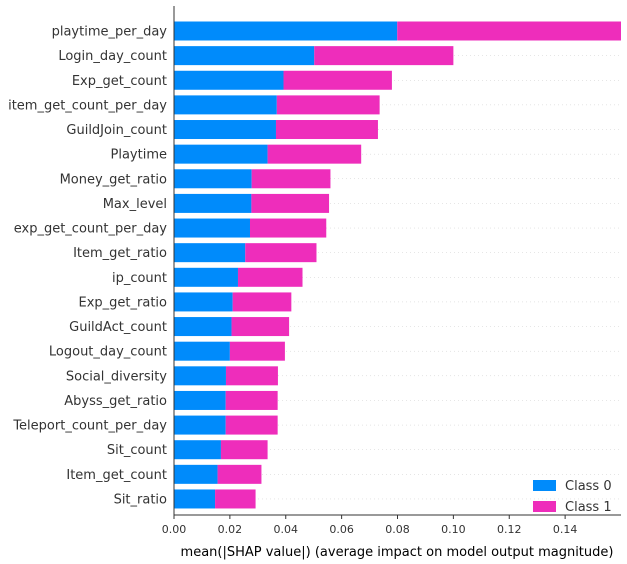 This screenshot has width=627, height=564. What do you see at coordinates (110, 32) in the screenshot?
I see `y-tick-label: playtime_per_day` at bounding box center [110, 32].